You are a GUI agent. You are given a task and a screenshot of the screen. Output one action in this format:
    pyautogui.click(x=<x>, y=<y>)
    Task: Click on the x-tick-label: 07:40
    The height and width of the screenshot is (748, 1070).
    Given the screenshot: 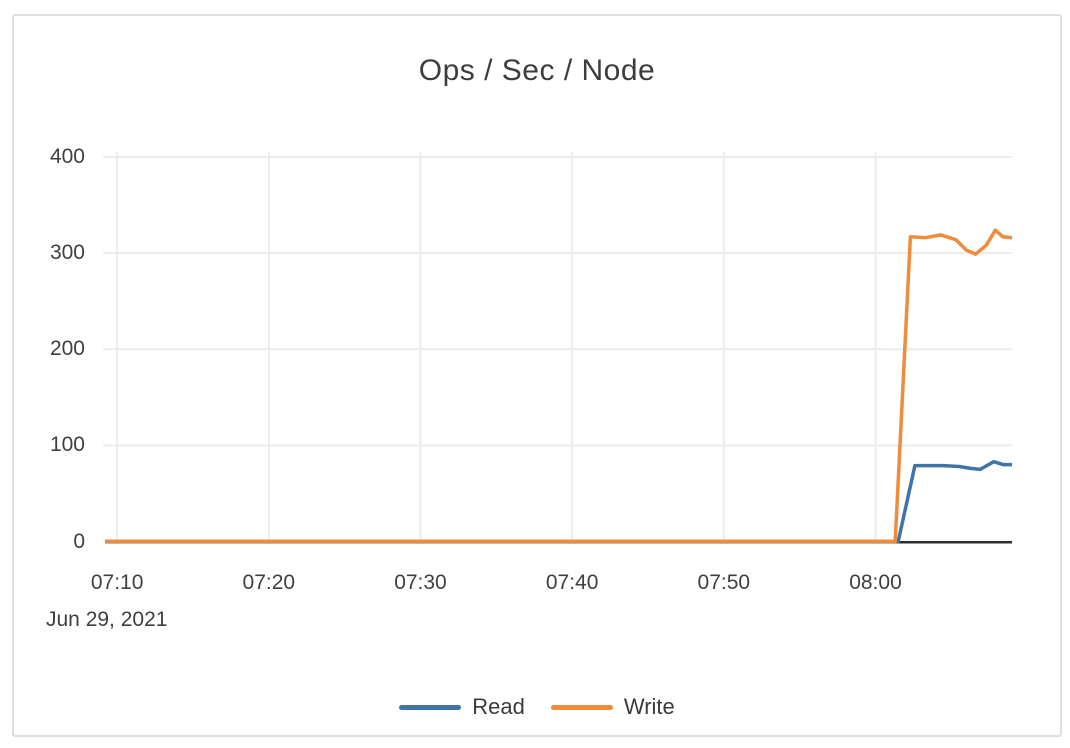 What is the action you would take?
    pyautogui.click(x=572, y=582)
    